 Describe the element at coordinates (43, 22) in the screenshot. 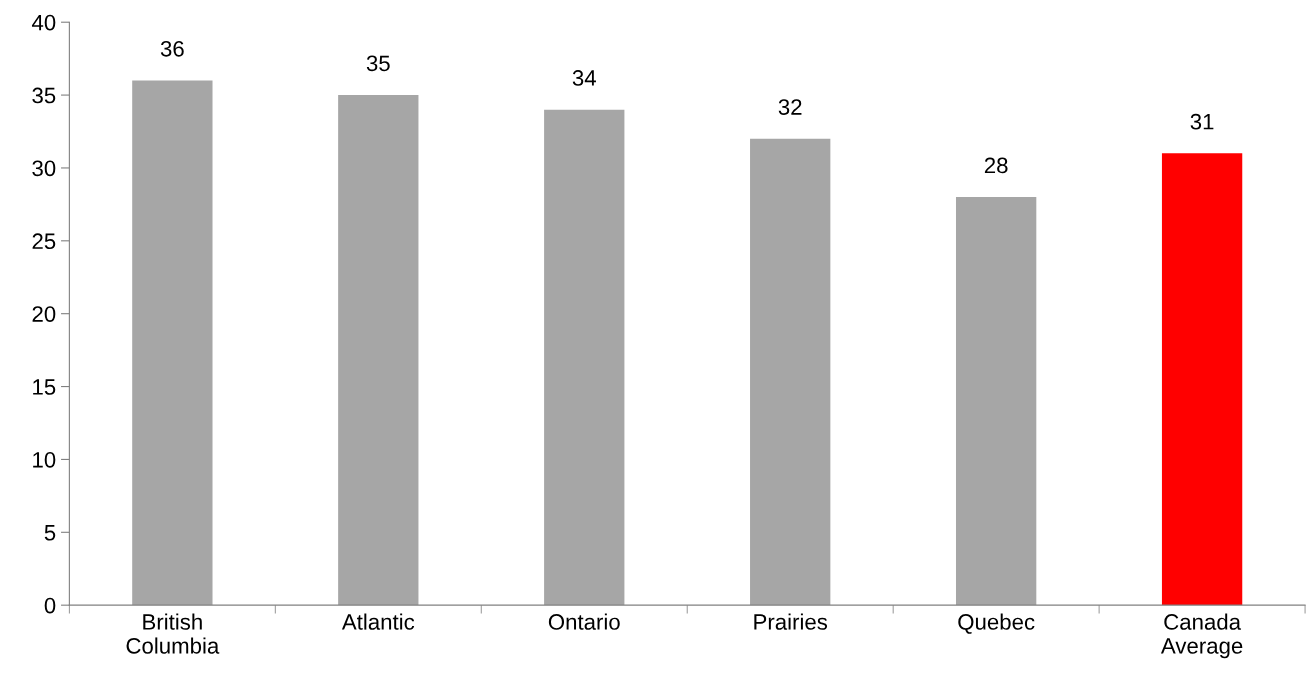

I see `y-tick-label: 40` at that location.